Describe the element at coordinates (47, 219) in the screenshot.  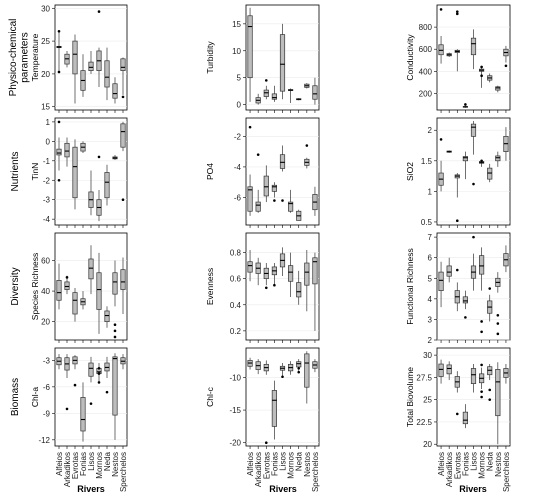
I see `y-tick-label: -4` at that location.